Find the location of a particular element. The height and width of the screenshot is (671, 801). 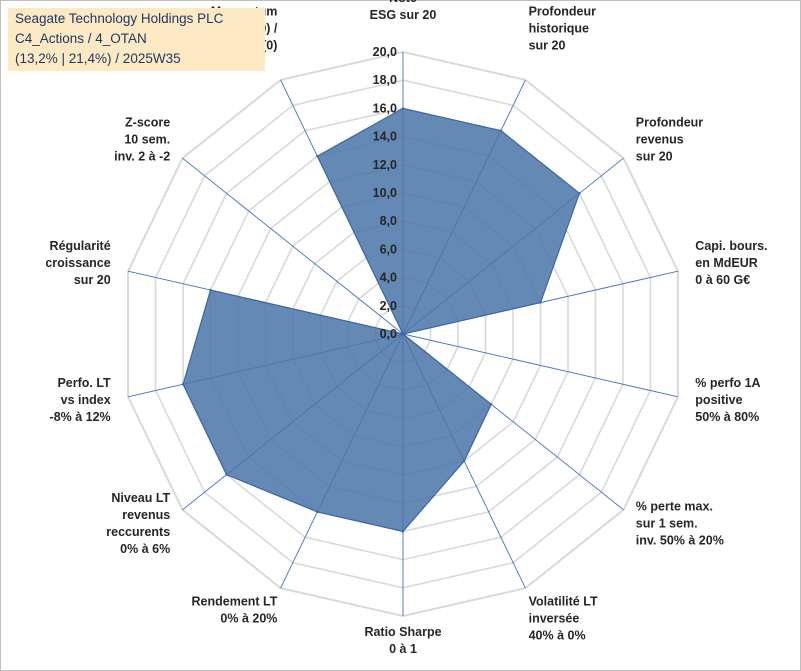

category-label: Note ESG sur 20 is located at coordinates (403, 11).